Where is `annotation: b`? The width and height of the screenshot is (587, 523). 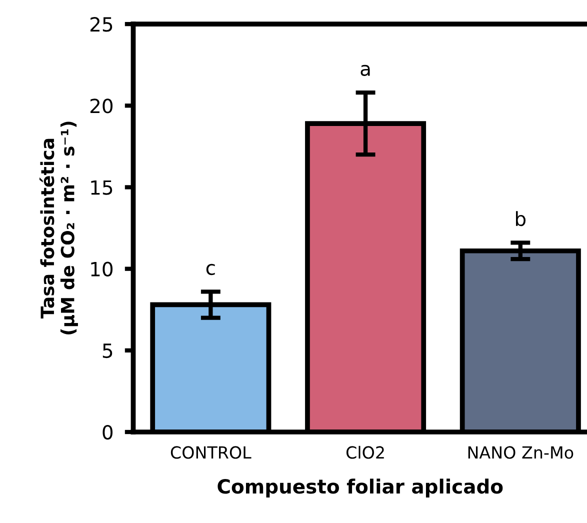
annotation: b is located at coordinates (521, 218).